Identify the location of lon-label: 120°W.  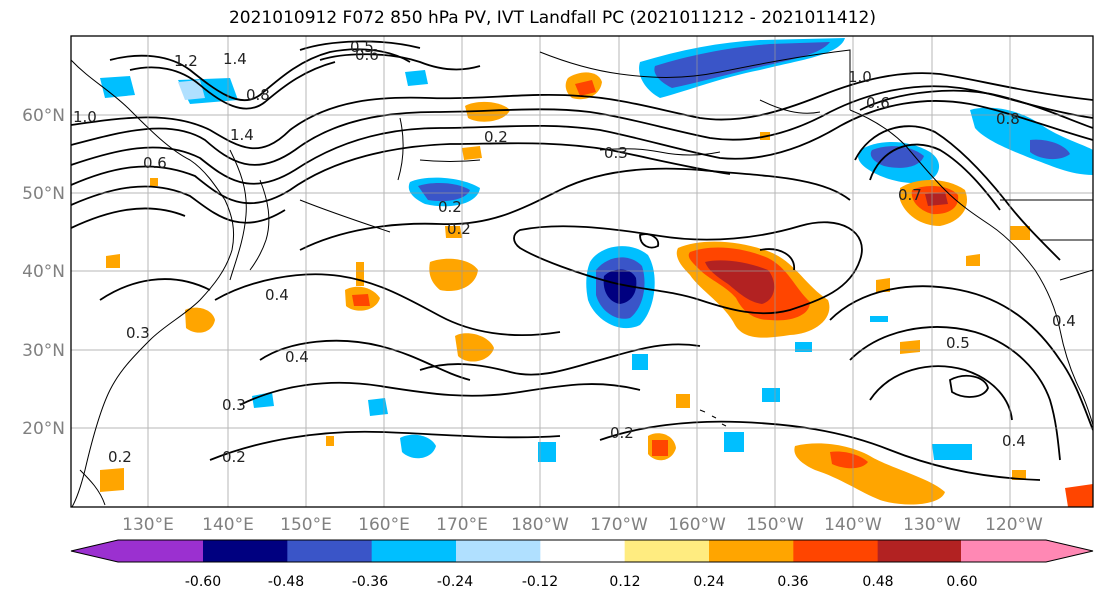
(1014, 525).